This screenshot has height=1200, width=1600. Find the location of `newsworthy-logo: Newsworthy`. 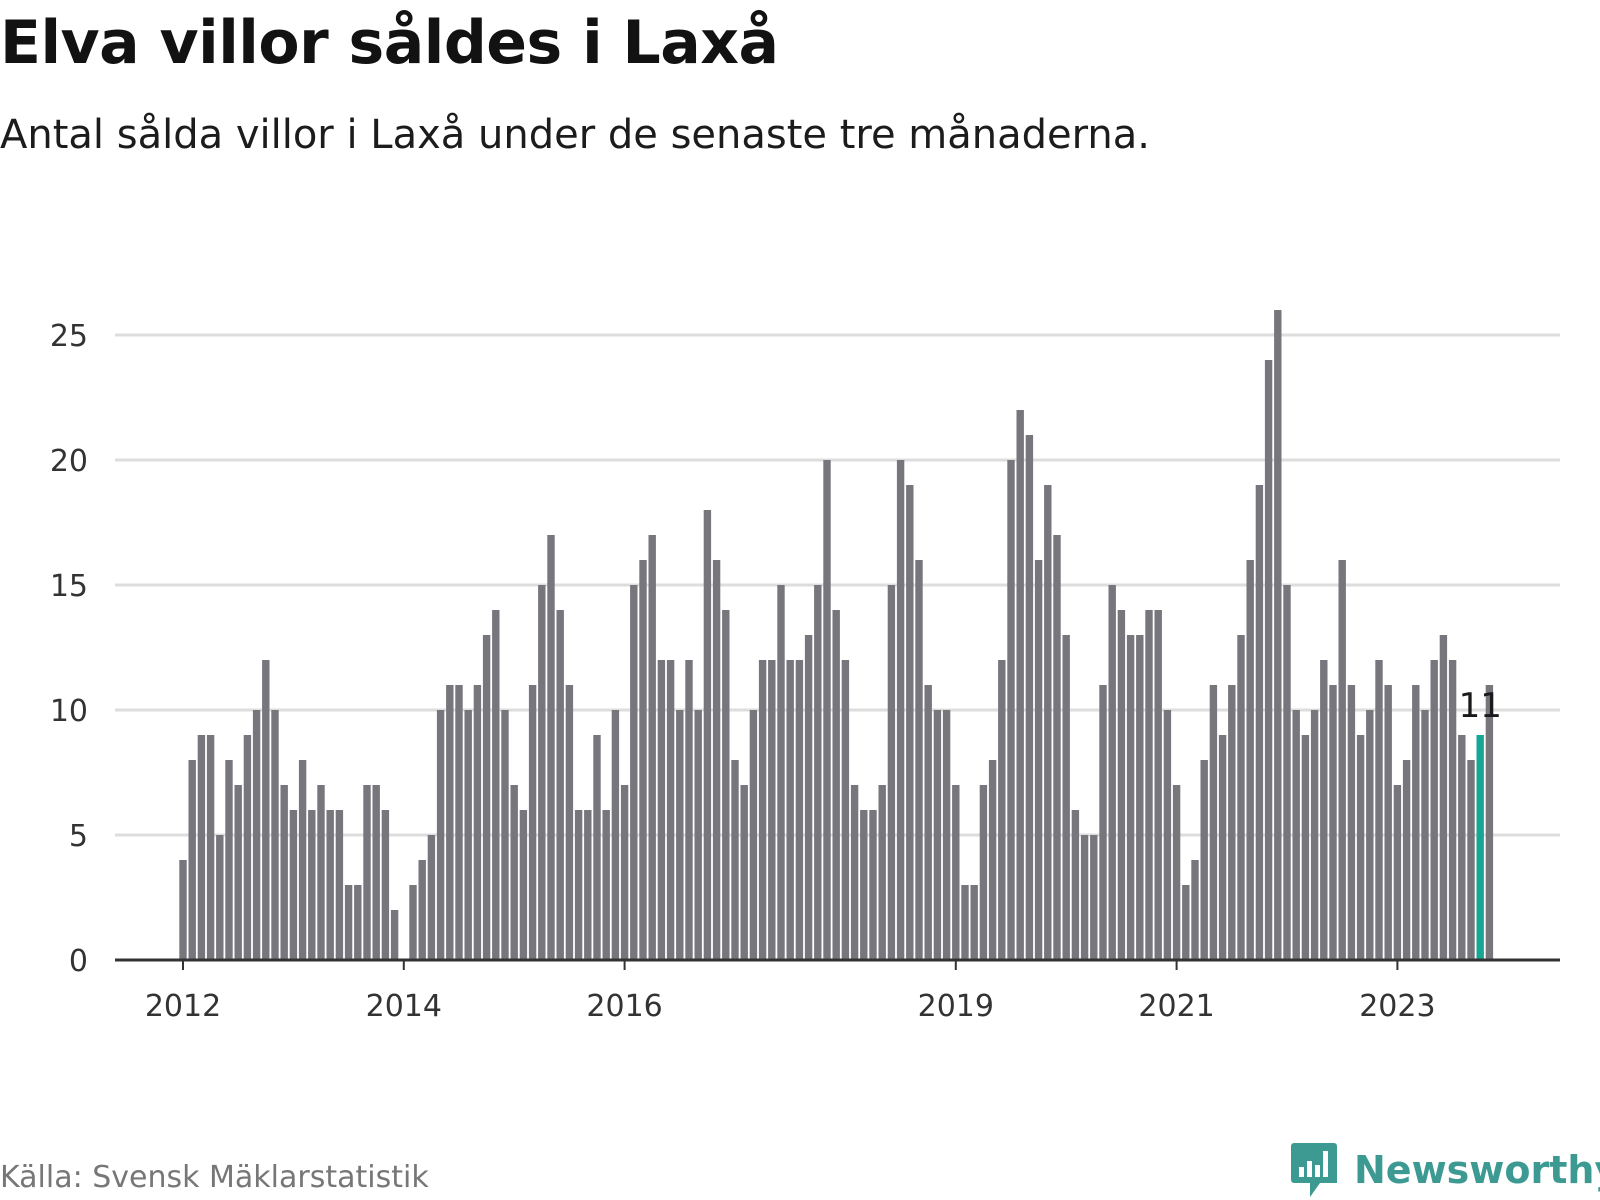

newsworthy-logo: Newsworthy is located at coordinates (1445, 1170).